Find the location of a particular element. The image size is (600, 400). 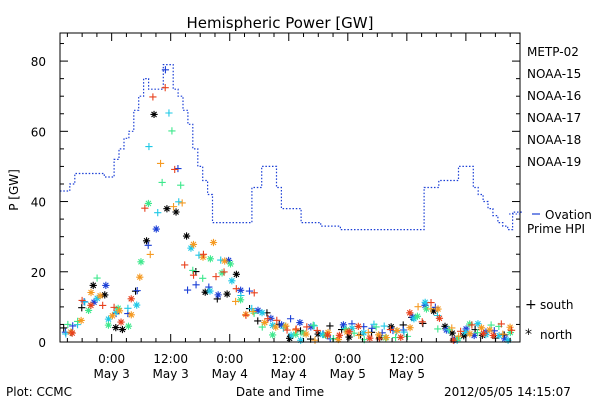

legend-entry: NOAA-19 is located at coordinates (554, 162).